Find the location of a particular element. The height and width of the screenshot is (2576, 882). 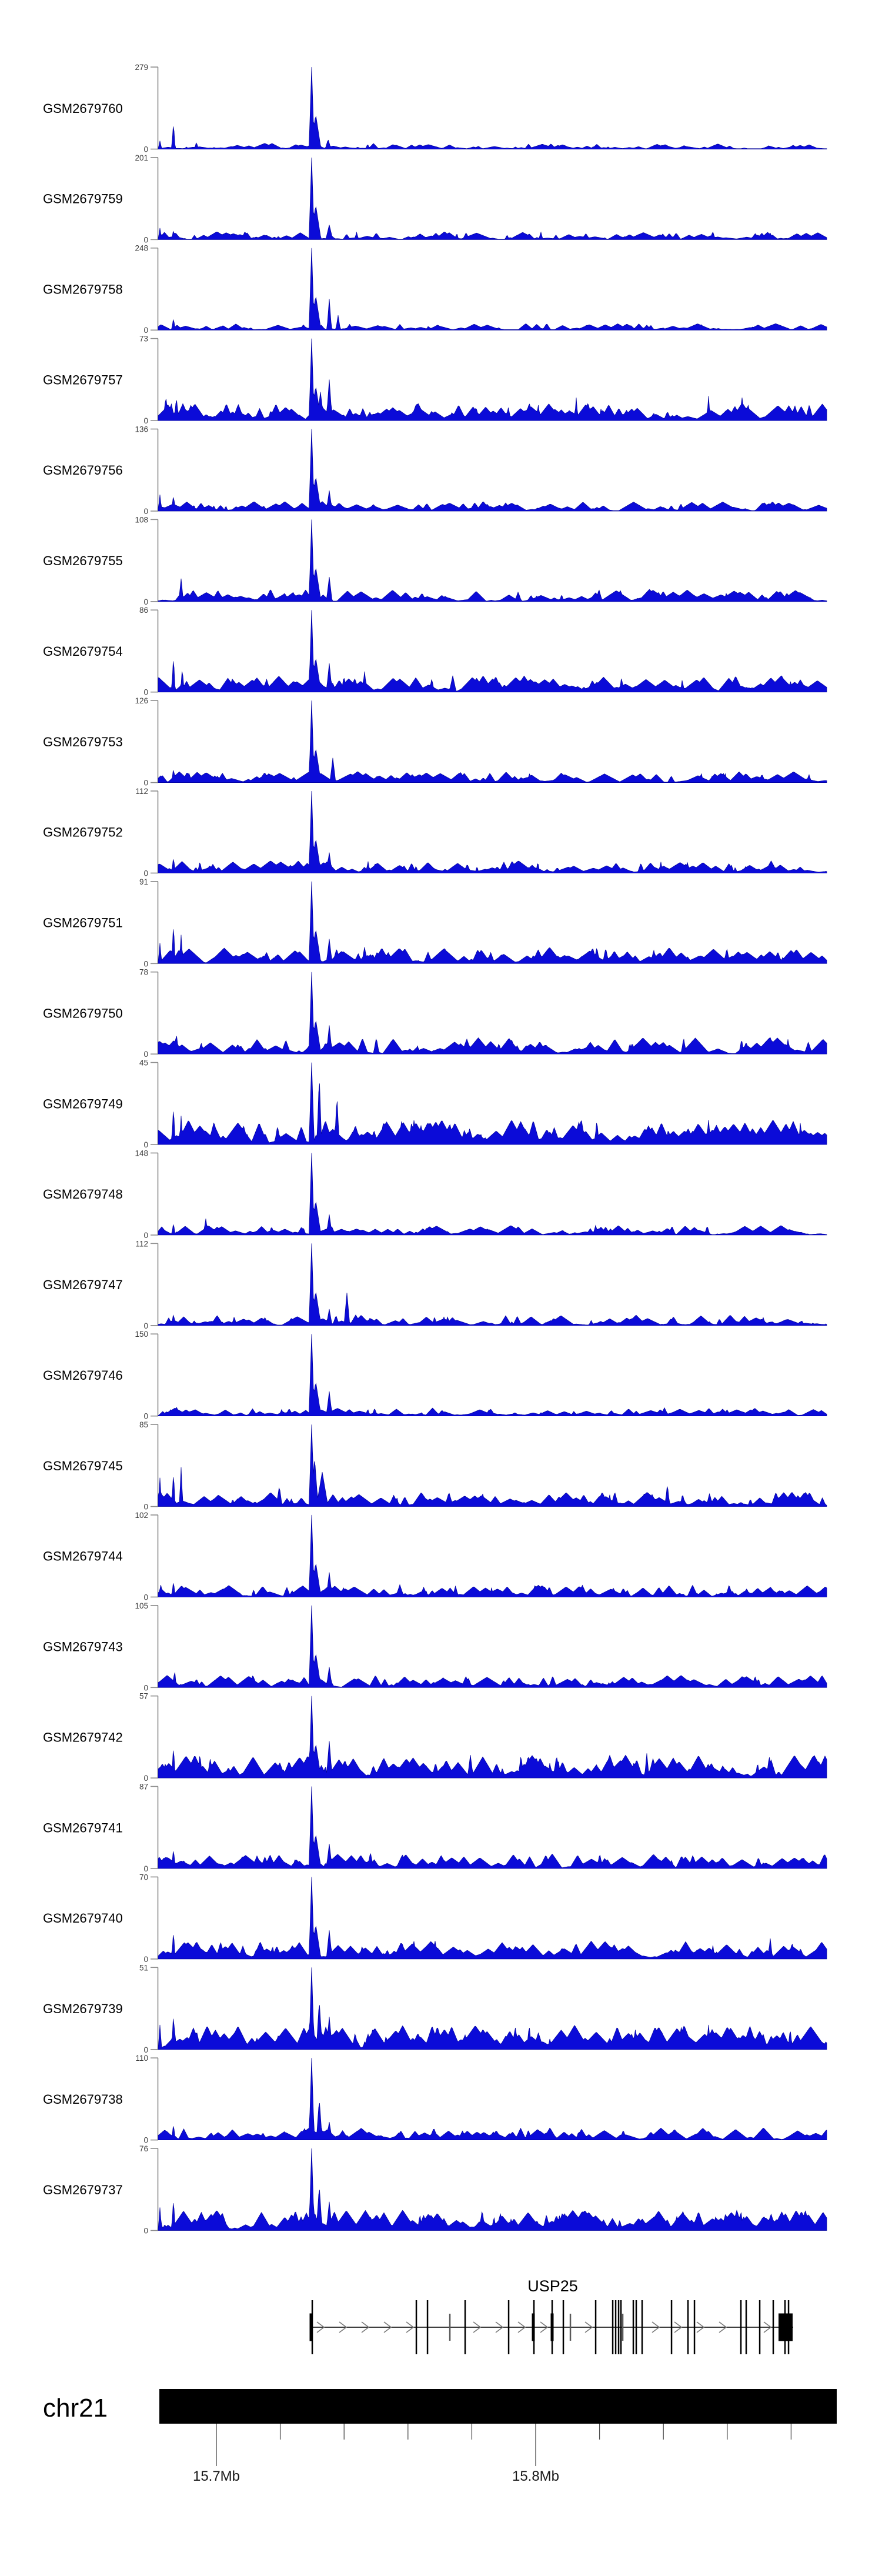

coverage-track-row: GSM2679753 126 0 is located at coordinates (435, 742).